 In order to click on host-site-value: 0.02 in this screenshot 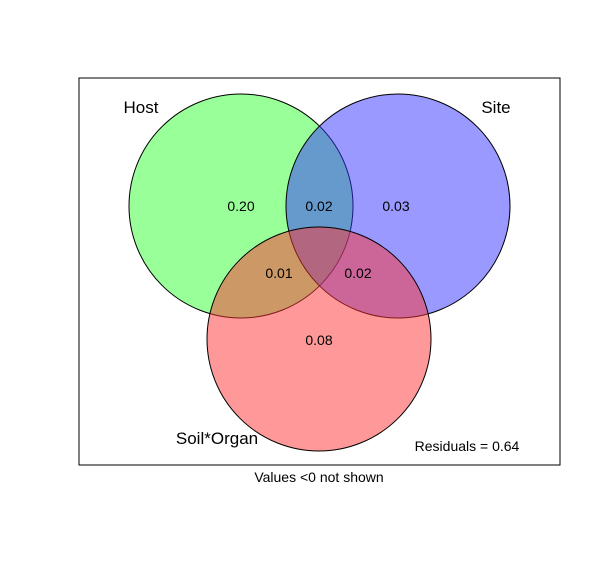, I will do `click(318, 206)`.